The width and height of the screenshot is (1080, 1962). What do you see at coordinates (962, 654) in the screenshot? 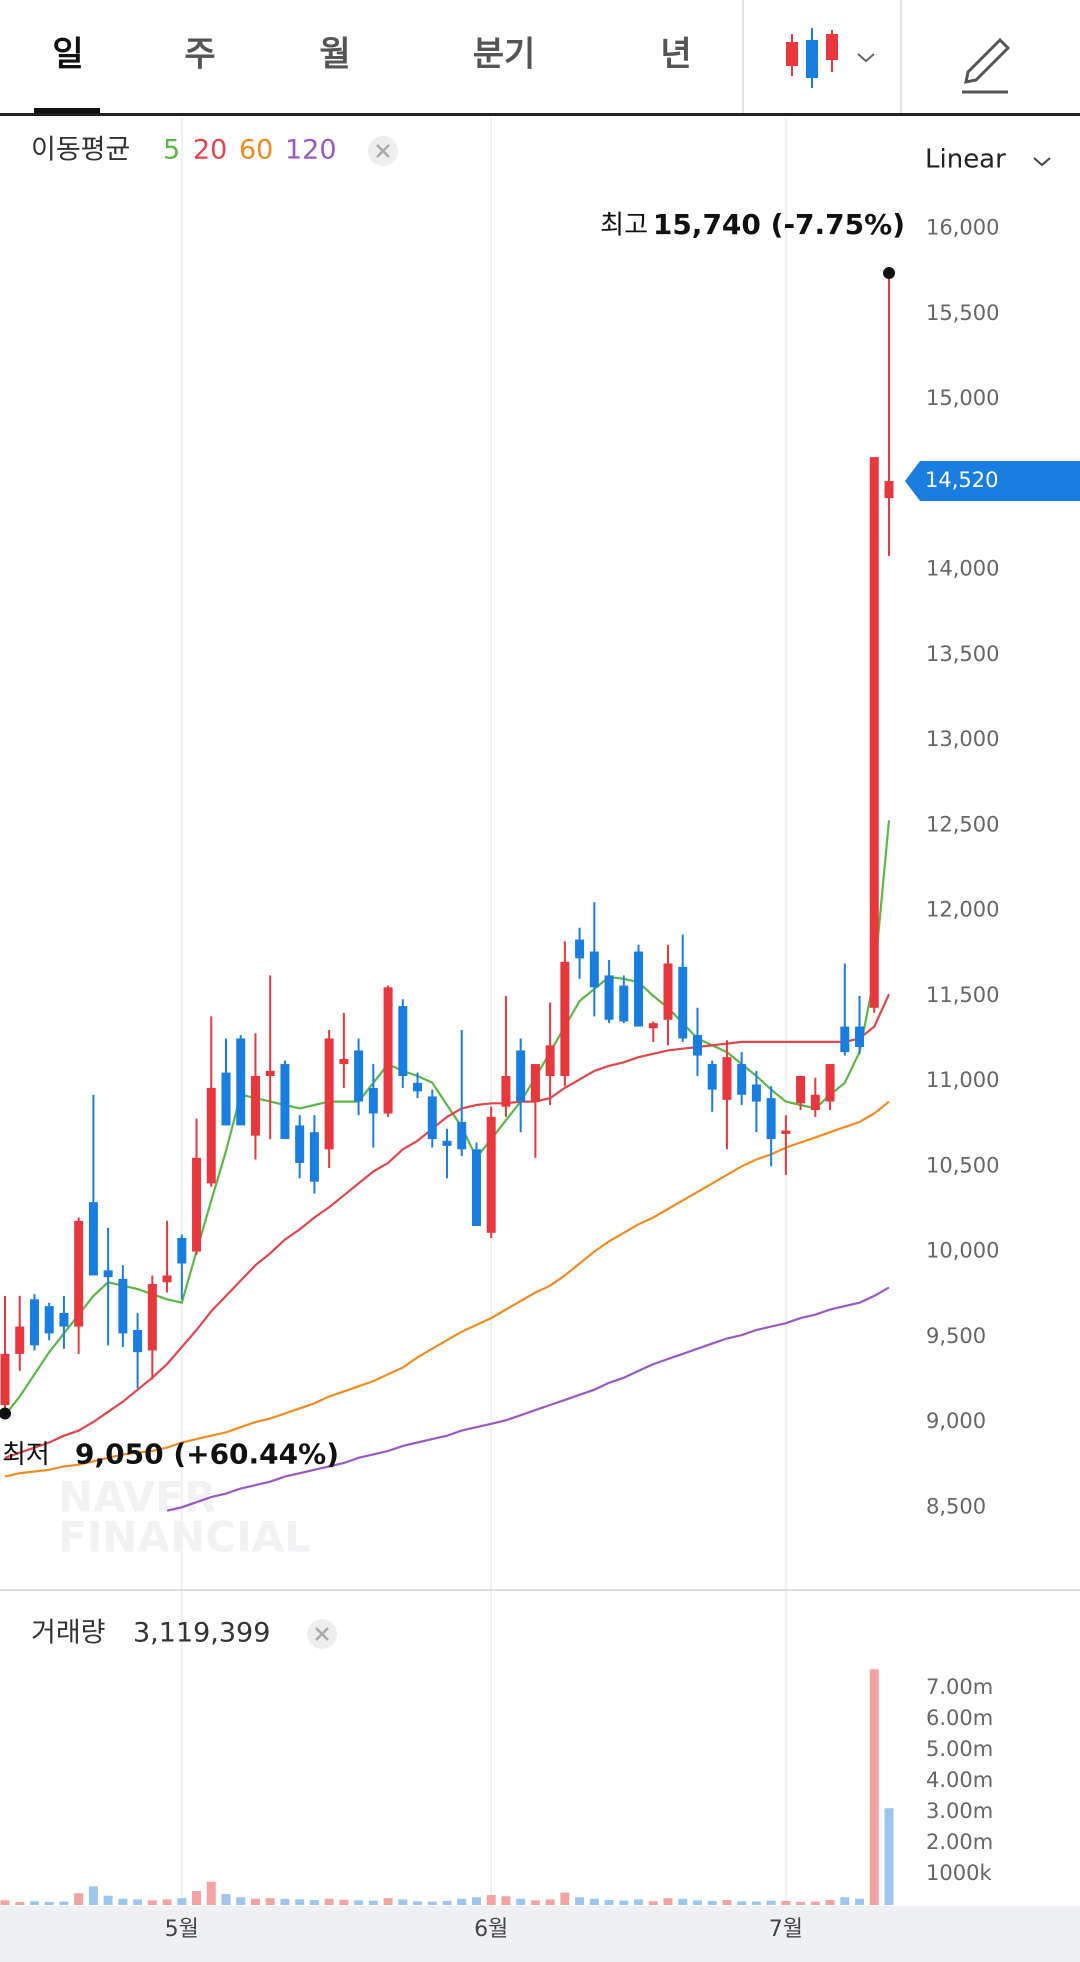
I see `y-tick-label: 13,500` at bounding box center [962, 654].